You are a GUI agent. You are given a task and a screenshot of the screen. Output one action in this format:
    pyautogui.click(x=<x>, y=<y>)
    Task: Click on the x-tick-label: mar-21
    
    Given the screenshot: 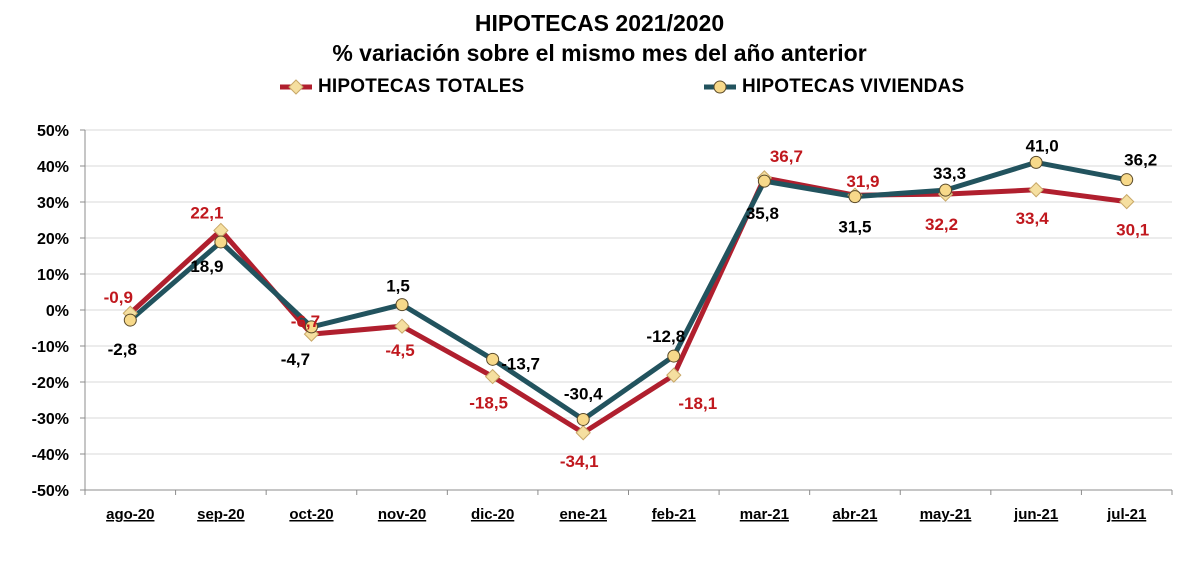 What is the action you would take?
    pyautogui.click(x=764, y=514)
    